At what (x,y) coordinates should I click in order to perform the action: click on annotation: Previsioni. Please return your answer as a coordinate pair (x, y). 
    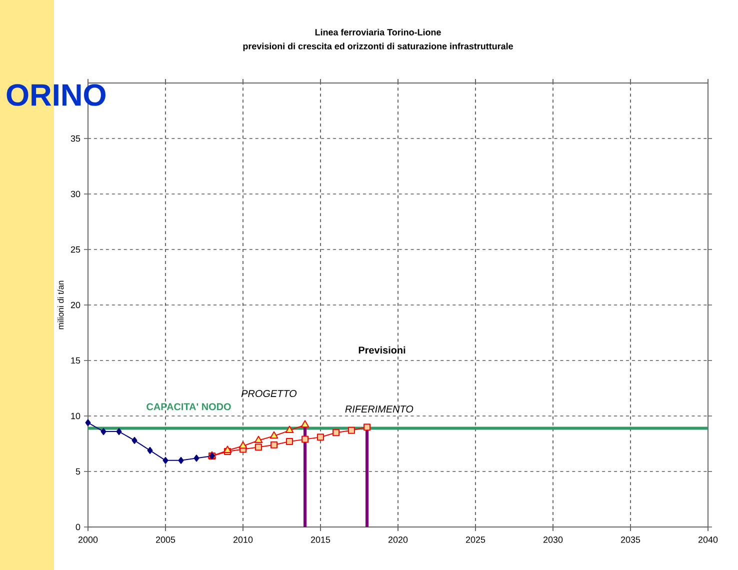
    Looking at the image, I should click on (382, 350).